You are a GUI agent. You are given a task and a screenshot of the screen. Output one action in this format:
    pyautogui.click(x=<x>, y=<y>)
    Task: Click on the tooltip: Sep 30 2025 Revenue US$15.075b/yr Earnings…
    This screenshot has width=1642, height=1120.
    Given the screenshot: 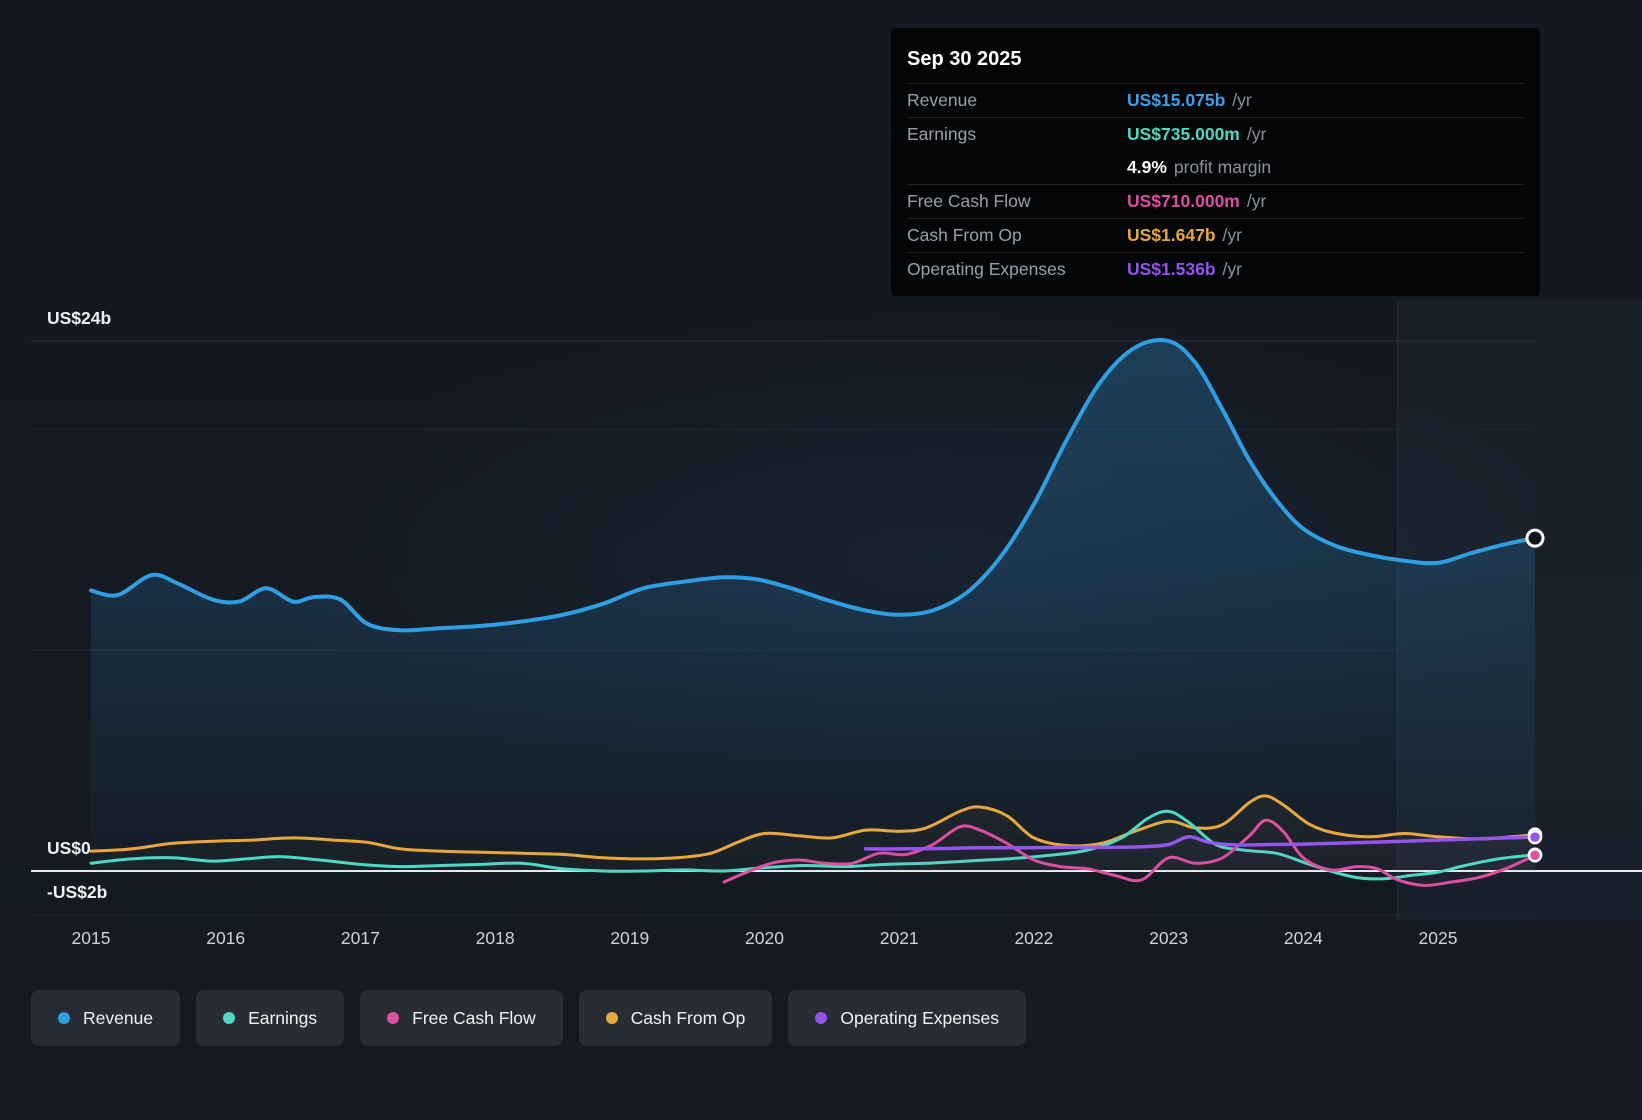 What is the action you would take?
    pyautogui.click(x=1215, y=162)
    